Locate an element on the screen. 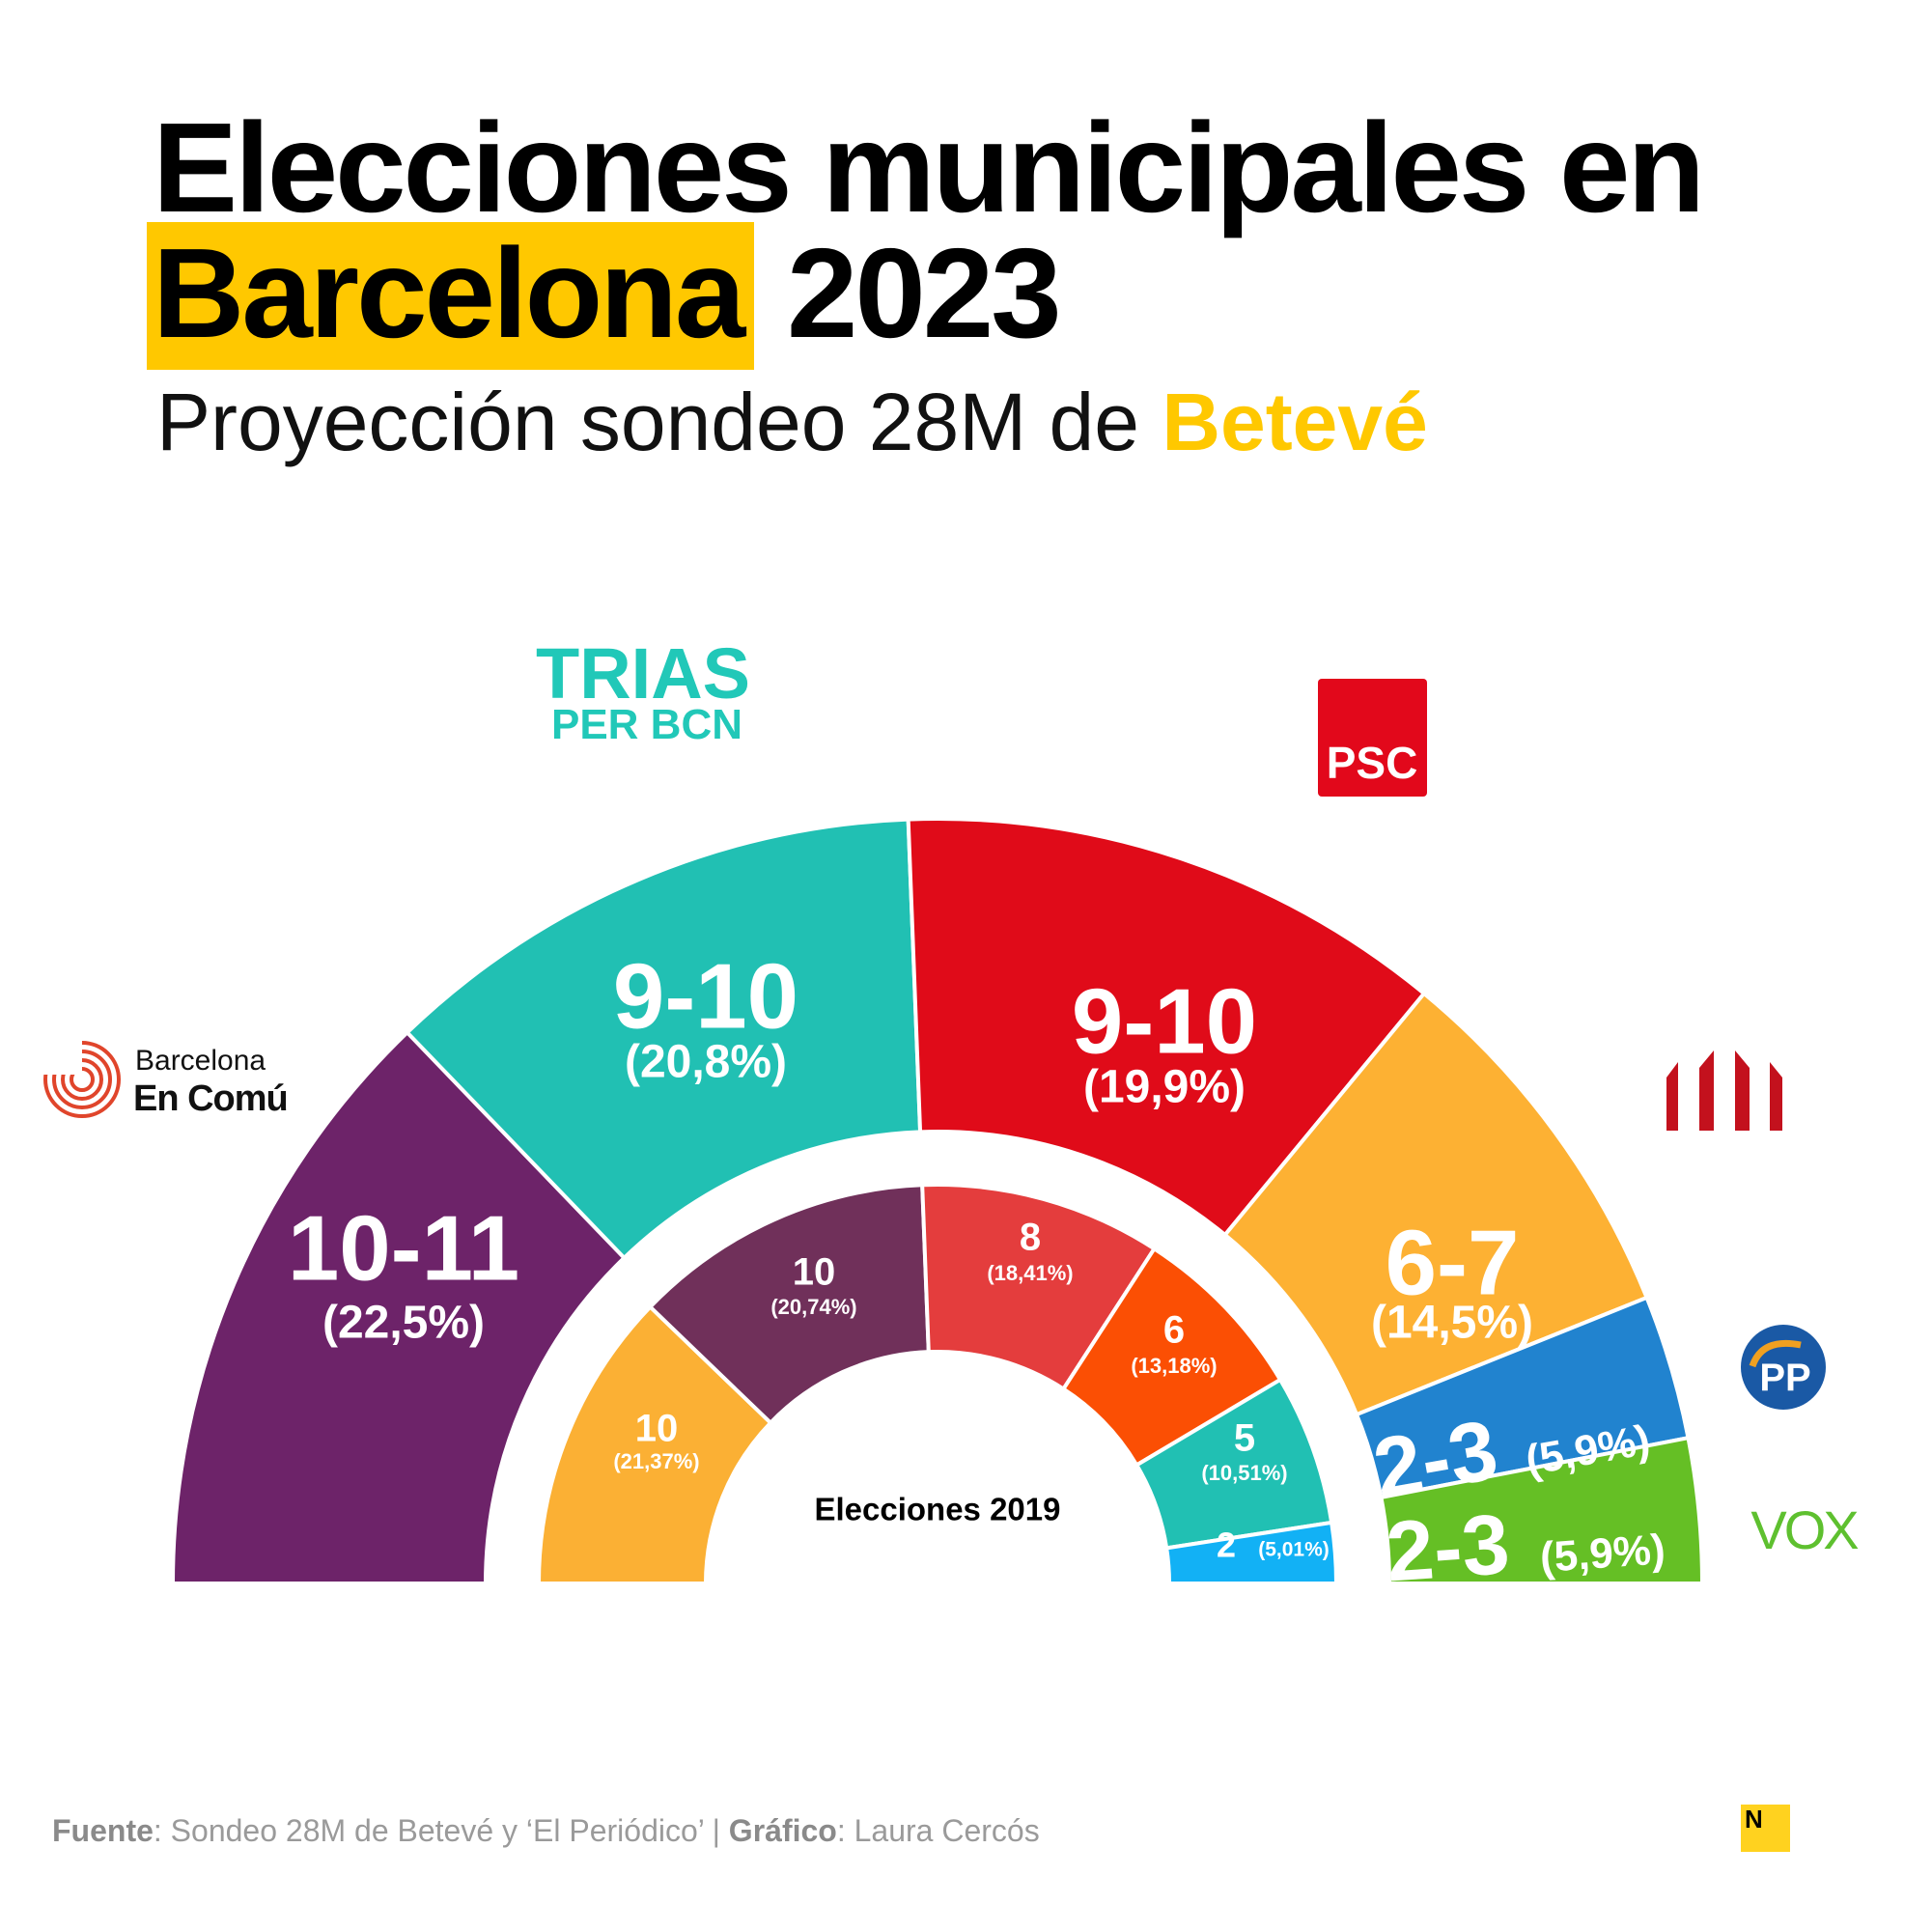 The height and width of the screenshot is (1932, 1932). pct-label-2019: (5,01%) is located at coordinates (1294, 1550).